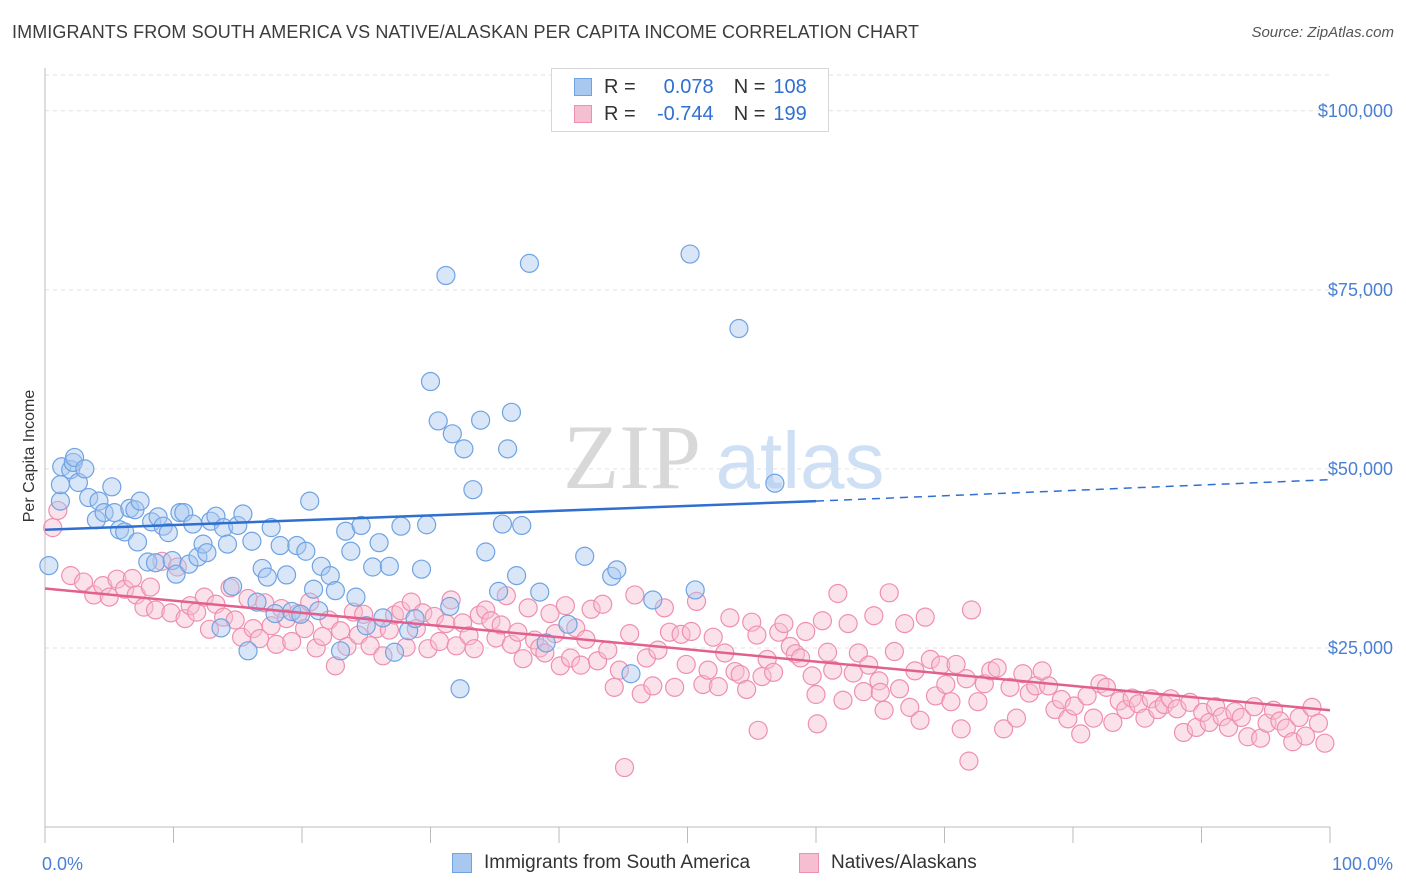  What do you see at coordinates (690, 114) in the screenshot?
I see `legend-row-pink: R = -0.744 N = 199` at bounding box center [690, 114].